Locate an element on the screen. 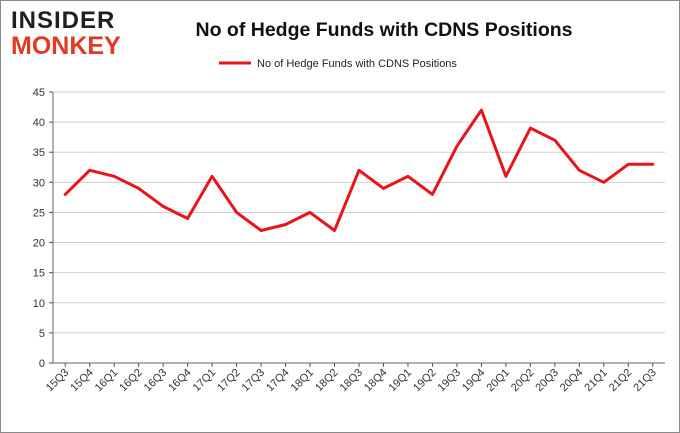 The width and height of the screenshot is (680, 433). legend: No of Hedge Funds with CDNS Positions is located at coordinates (338, 64).